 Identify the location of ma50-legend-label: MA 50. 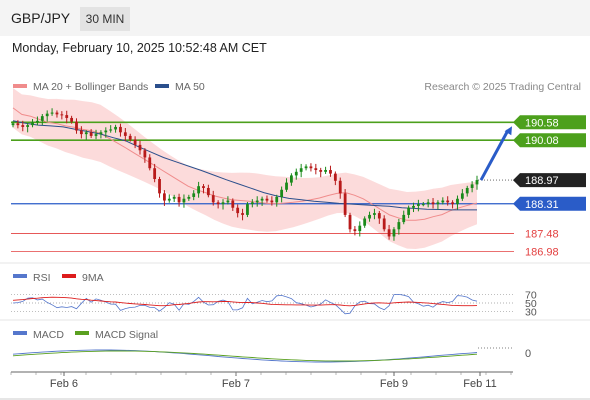
(190, 87).